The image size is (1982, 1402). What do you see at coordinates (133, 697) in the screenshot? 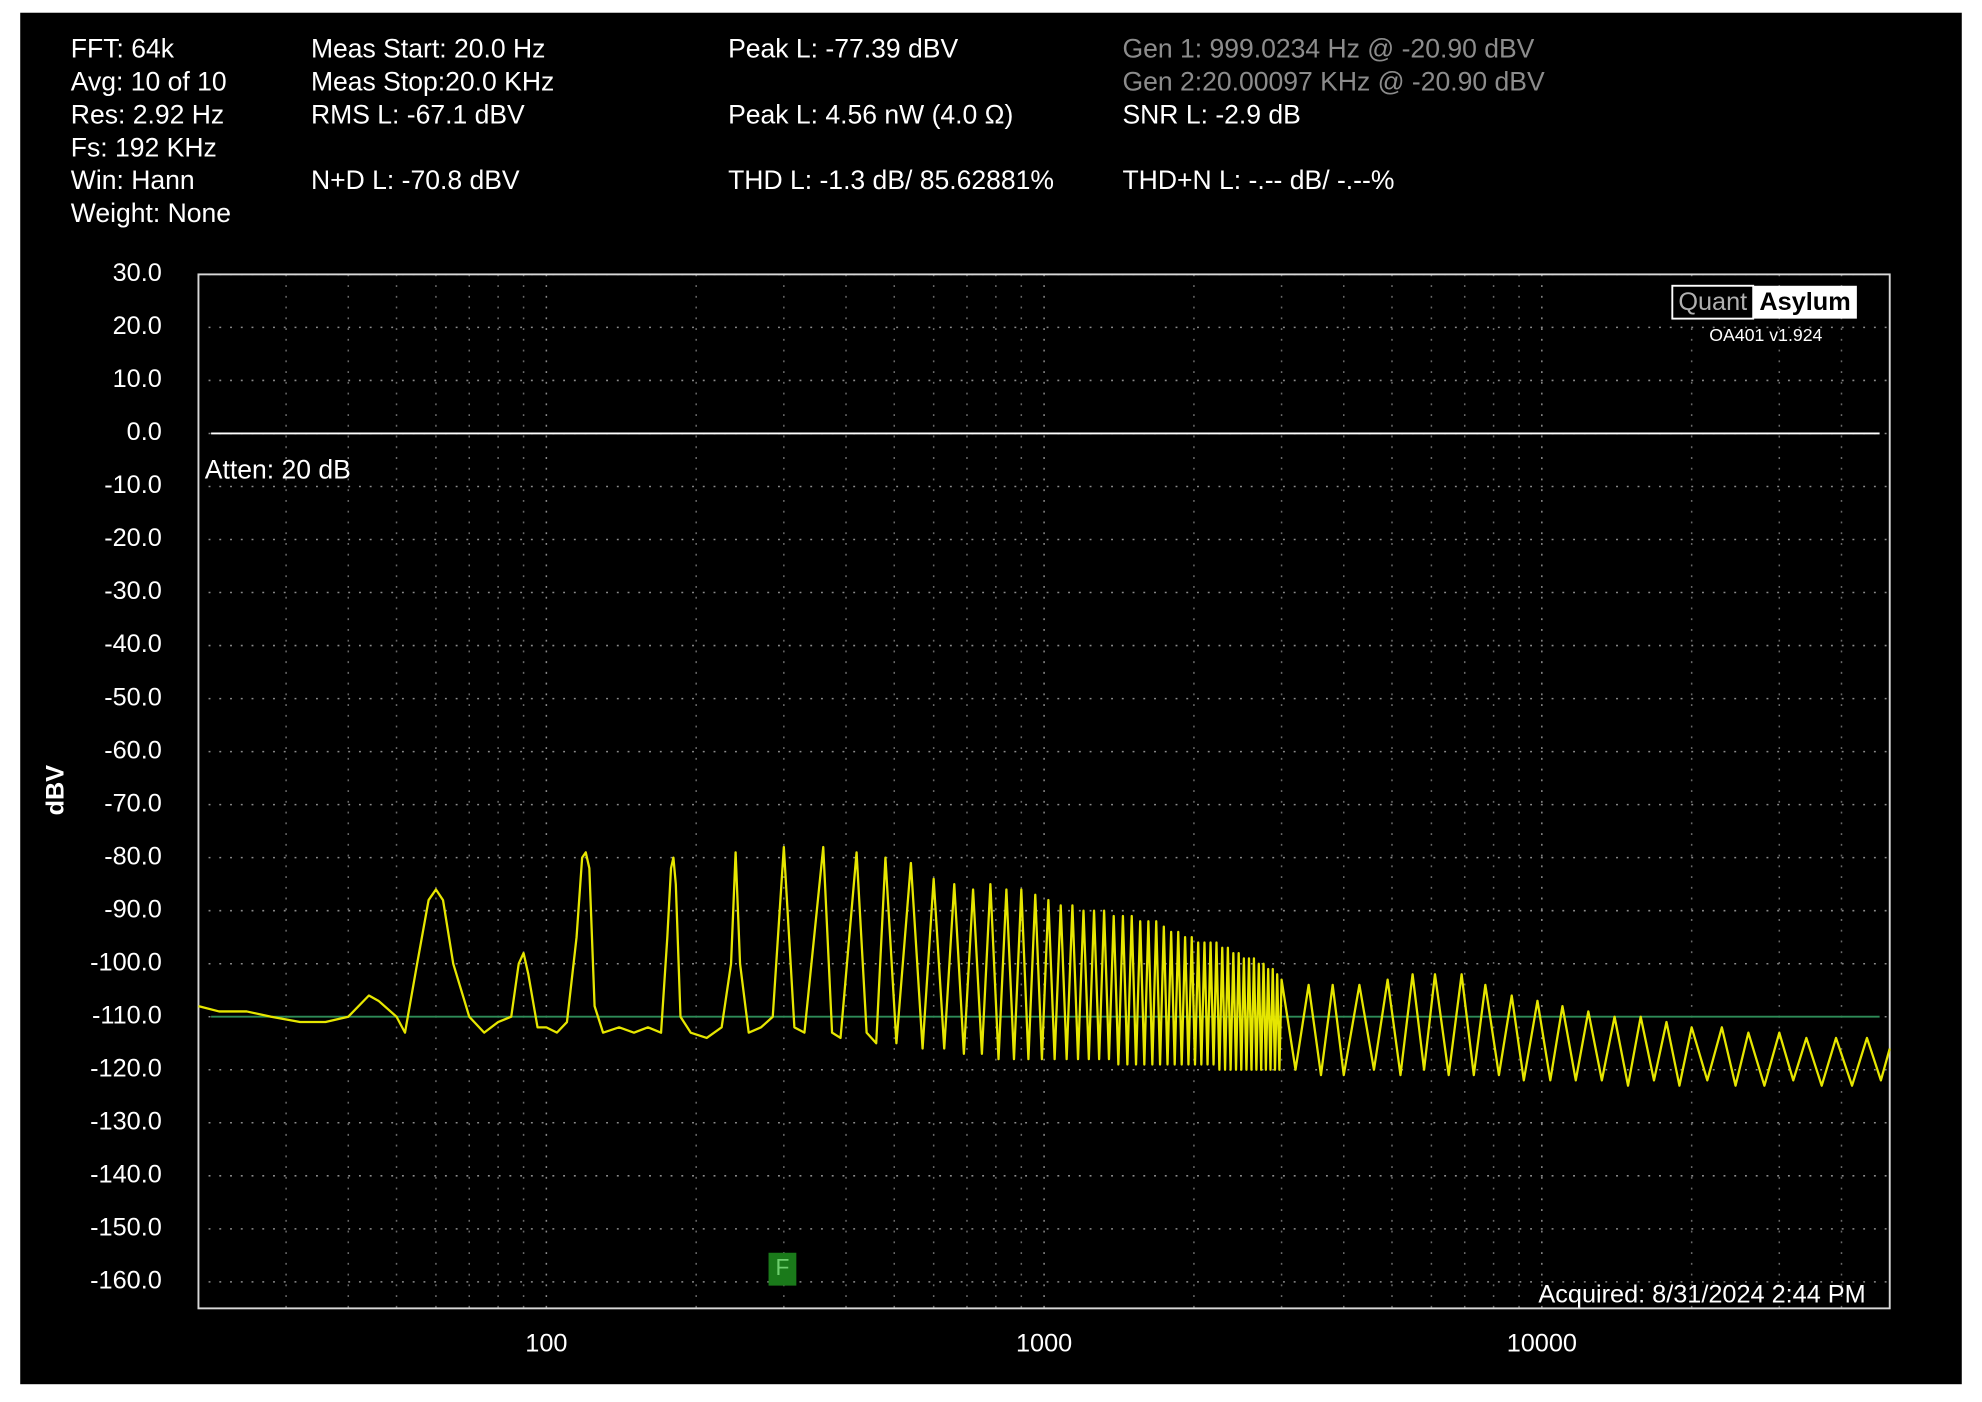
I see `y-tick-label: -50.0` at bounding box center [133, 697].